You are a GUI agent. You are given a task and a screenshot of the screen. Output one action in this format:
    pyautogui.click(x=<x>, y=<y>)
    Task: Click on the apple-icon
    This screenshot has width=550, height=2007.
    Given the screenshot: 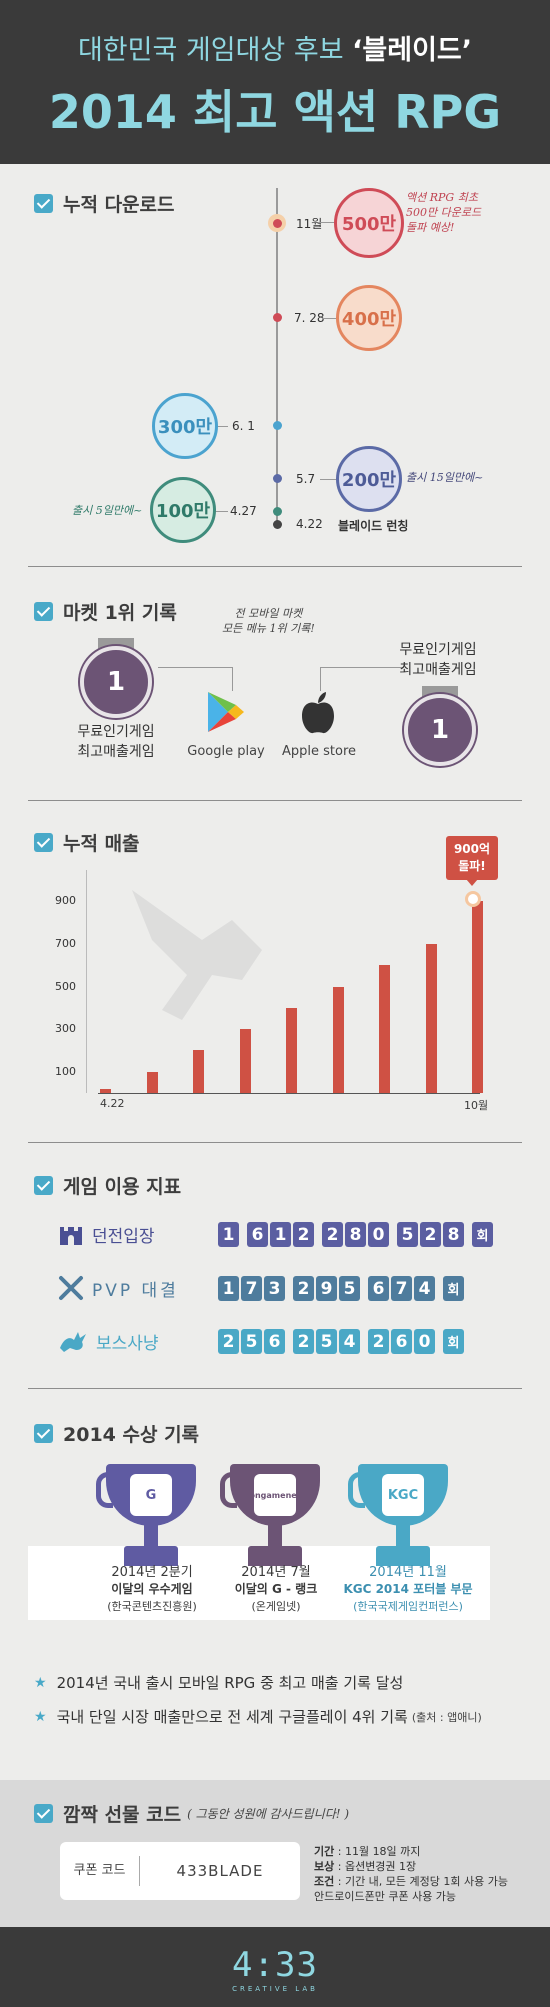 What is the action you would take?
    pyautogui.click(x=318, y=712)
    